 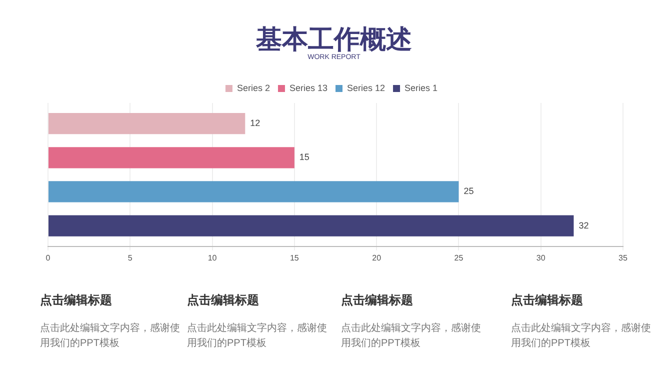 I want to click on data-label: 32, so click(x=583, y=225).